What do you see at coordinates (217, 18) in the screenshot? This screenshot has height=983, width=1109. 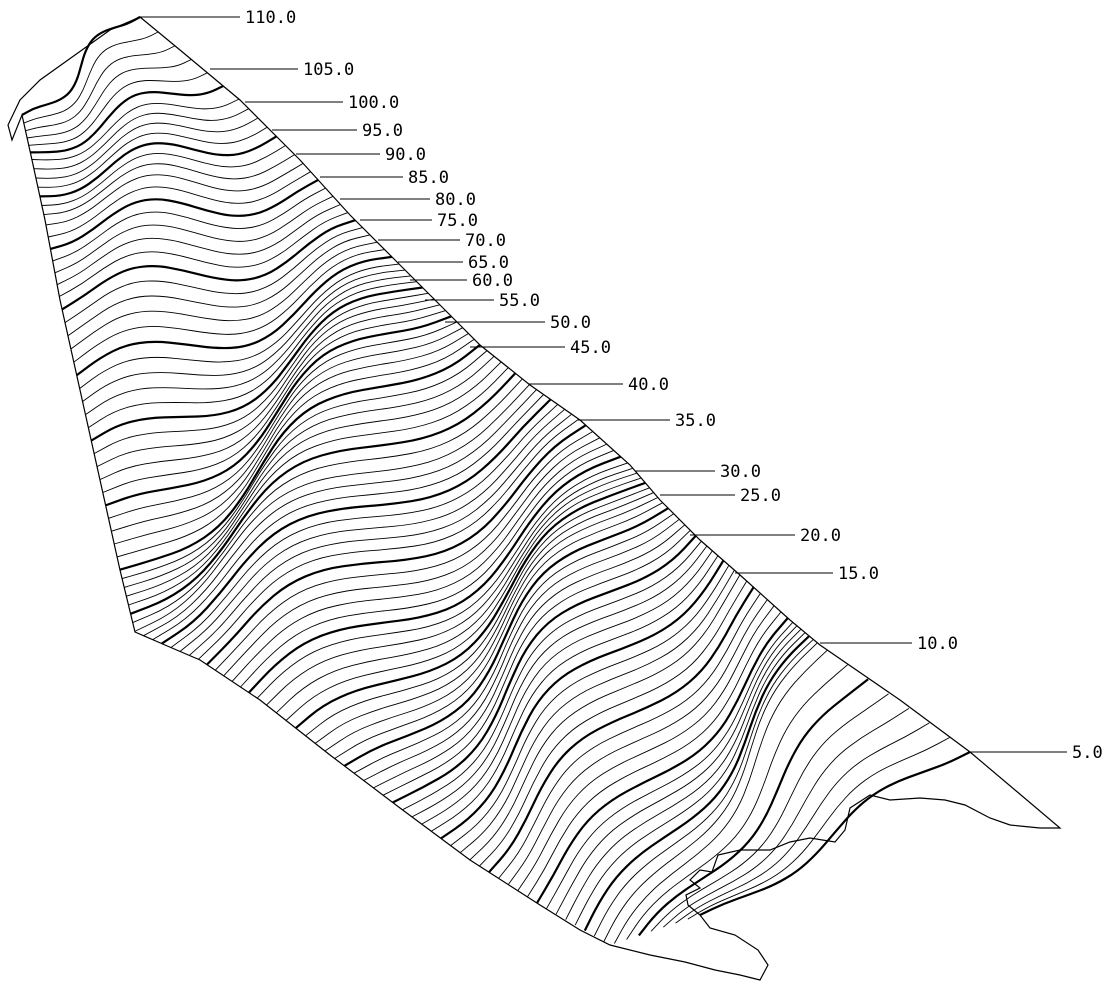 I see `contour-label-110: 110.0` at bounding box center [217, 18].